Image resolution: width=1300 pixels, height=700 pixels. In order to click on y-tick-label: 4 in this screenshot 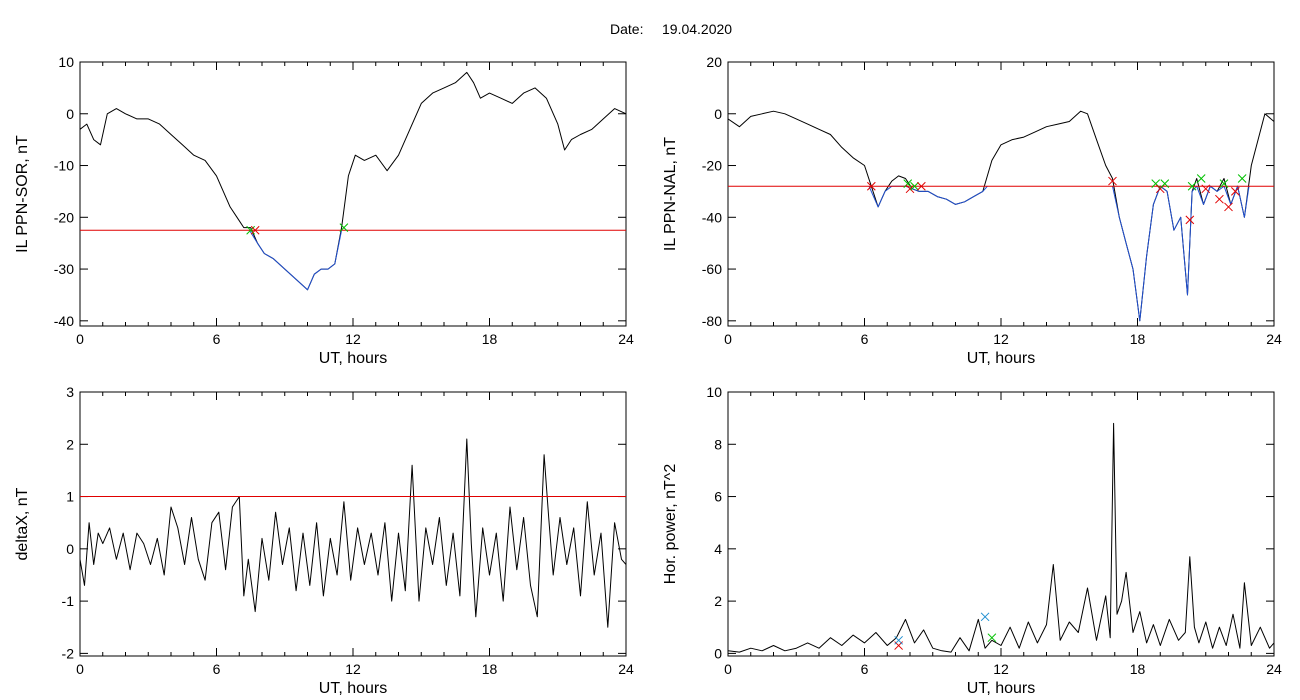, I will do `click(718, 549)`.